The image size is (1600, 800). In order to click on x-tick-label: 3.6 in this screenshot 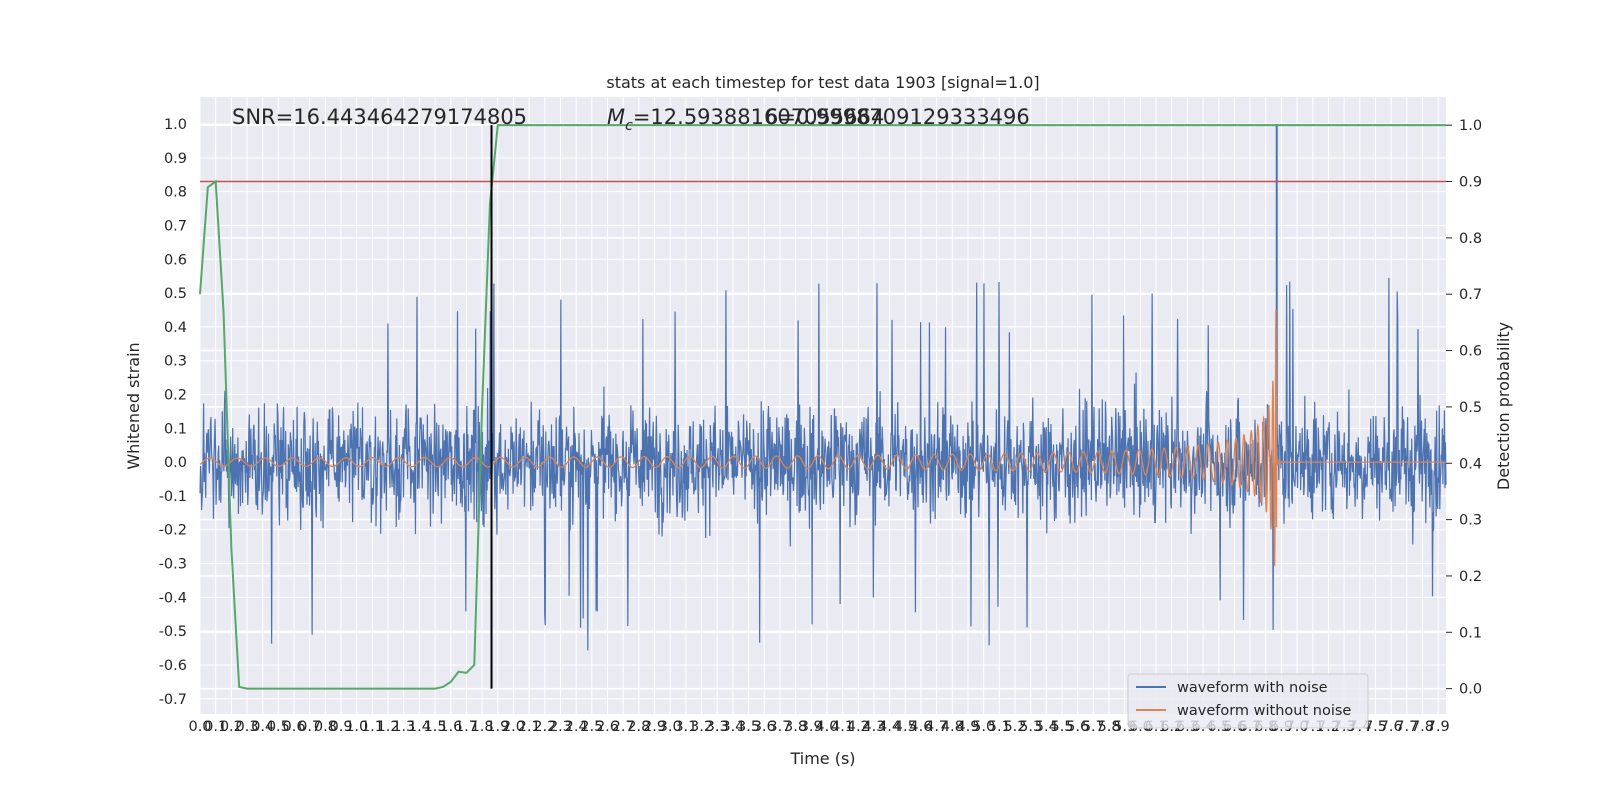, I will do `click(764, 727)`.